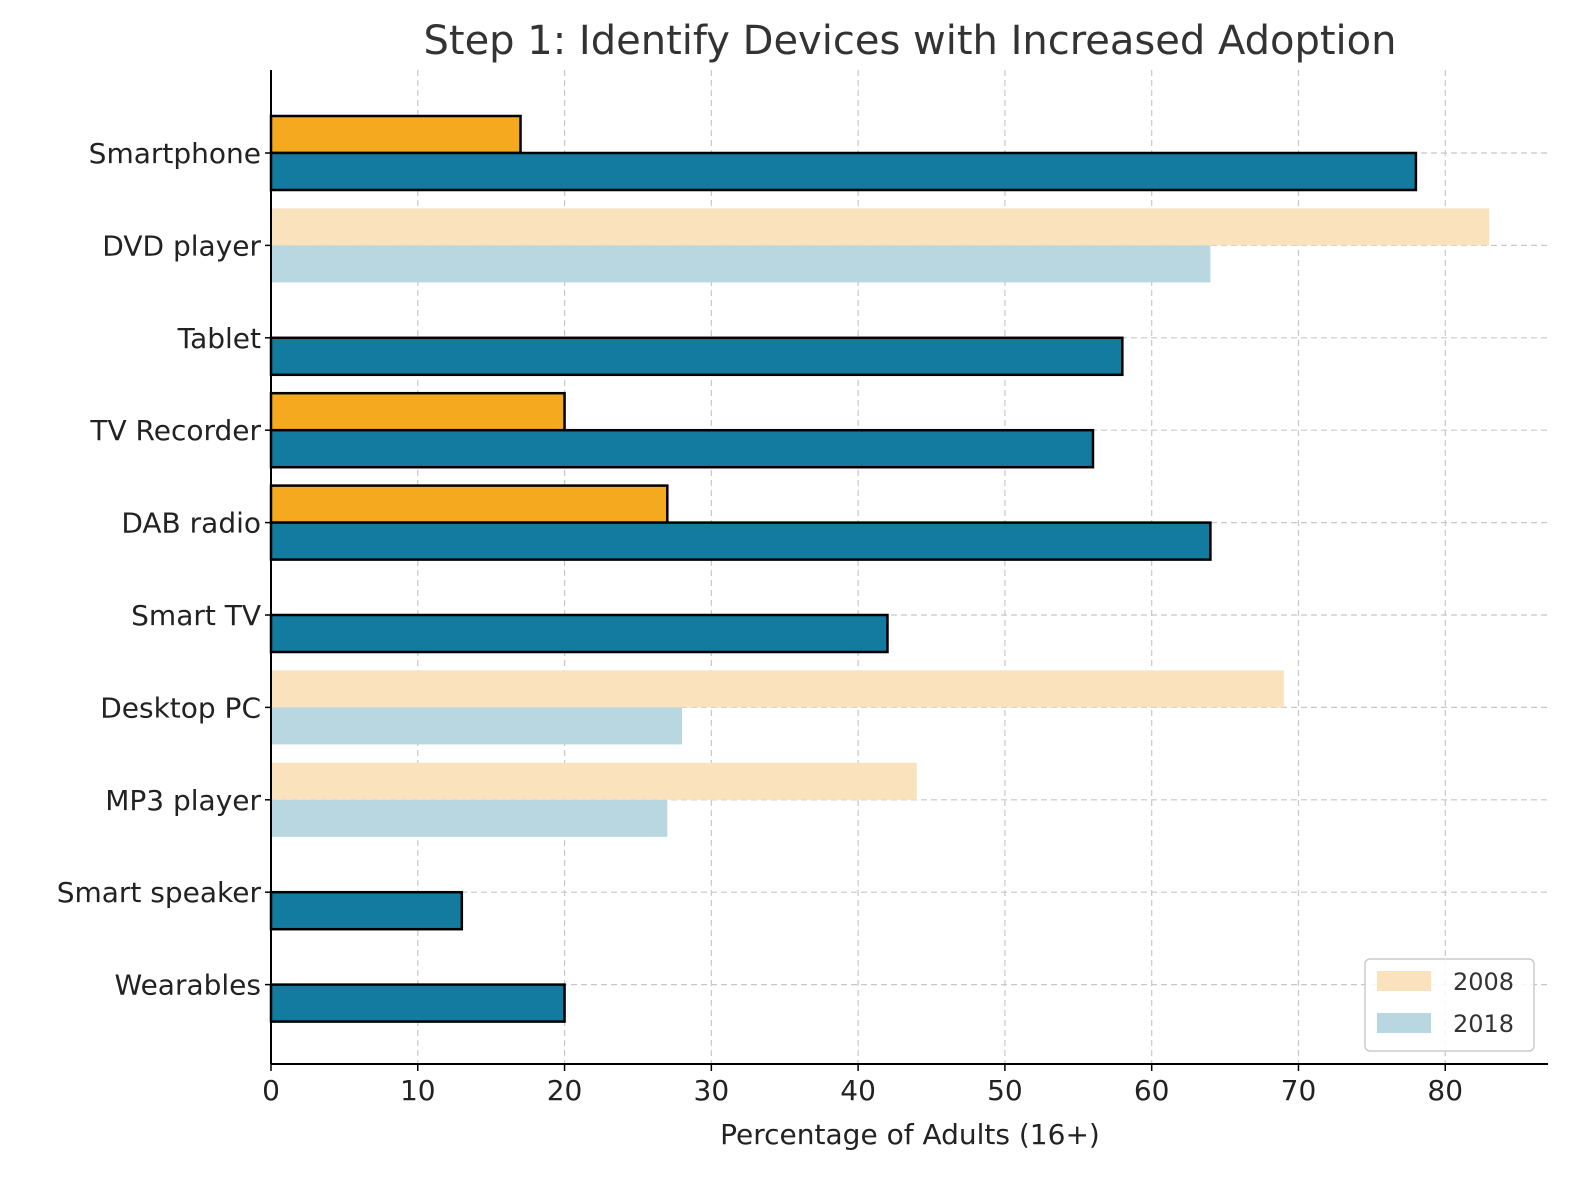  Describe the element at coordinates (175, 153) in the screenshot. I see `y-tick-label-smartphone: Smartphone` at that location.